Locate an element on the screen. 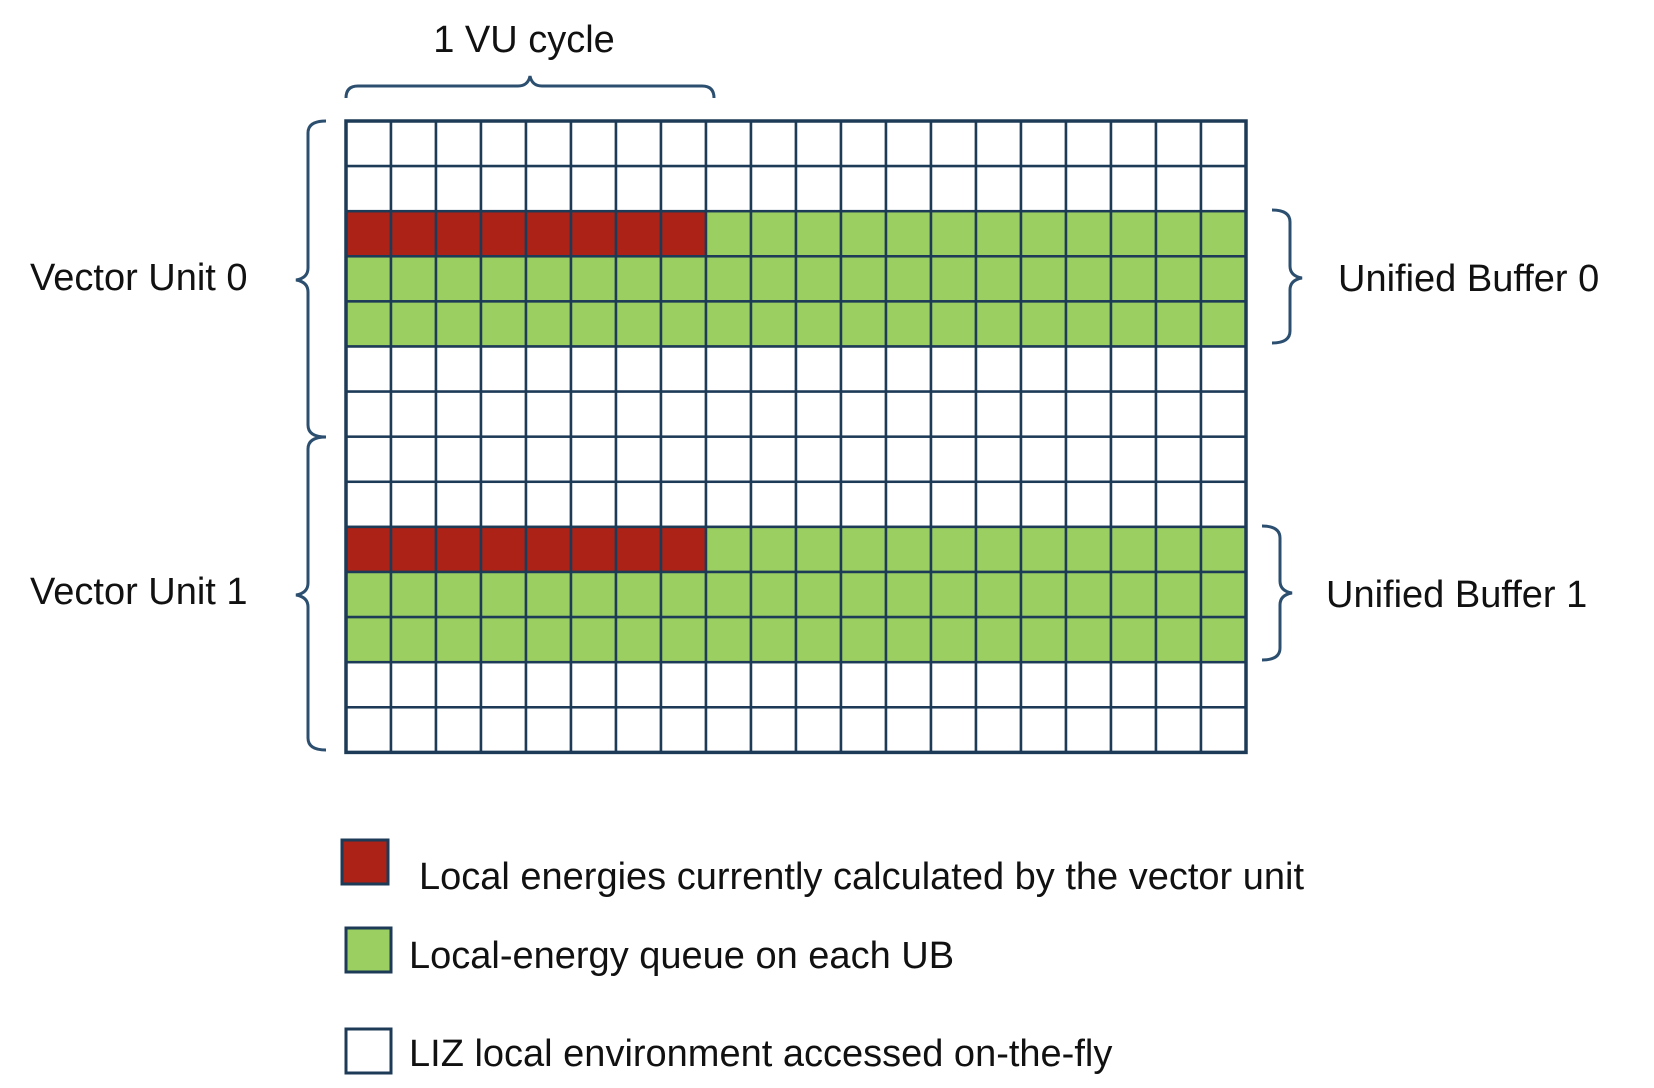  unified-buffer-0-brace is located at coordinates (1287, 276).